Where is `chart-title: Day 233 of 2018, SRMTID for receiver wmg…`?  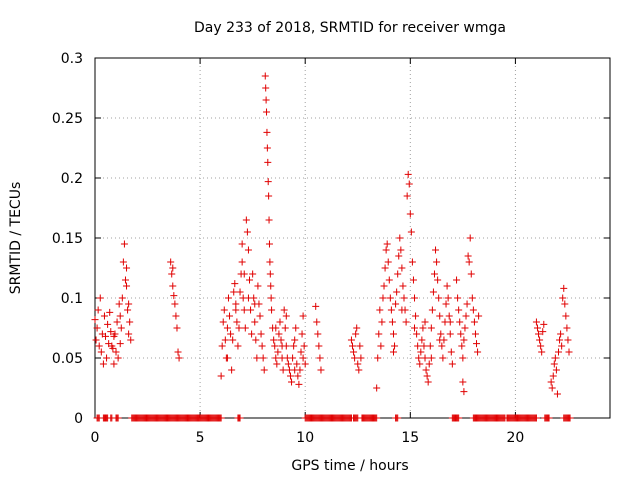 chart-title: Day 233 of 2018, SRMTID for receiver wmg… is located at coordinates (350, 28).